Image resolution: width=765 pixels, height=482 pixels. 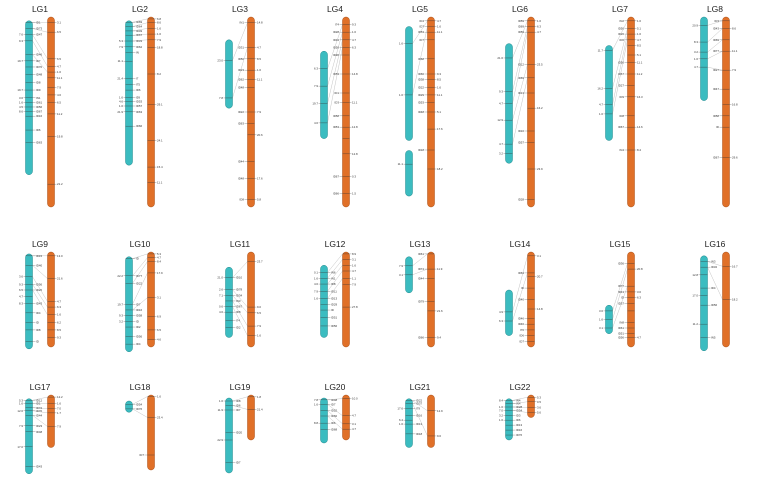 I want to click on marker-name-label: ID7, so click(x=333, y=404).